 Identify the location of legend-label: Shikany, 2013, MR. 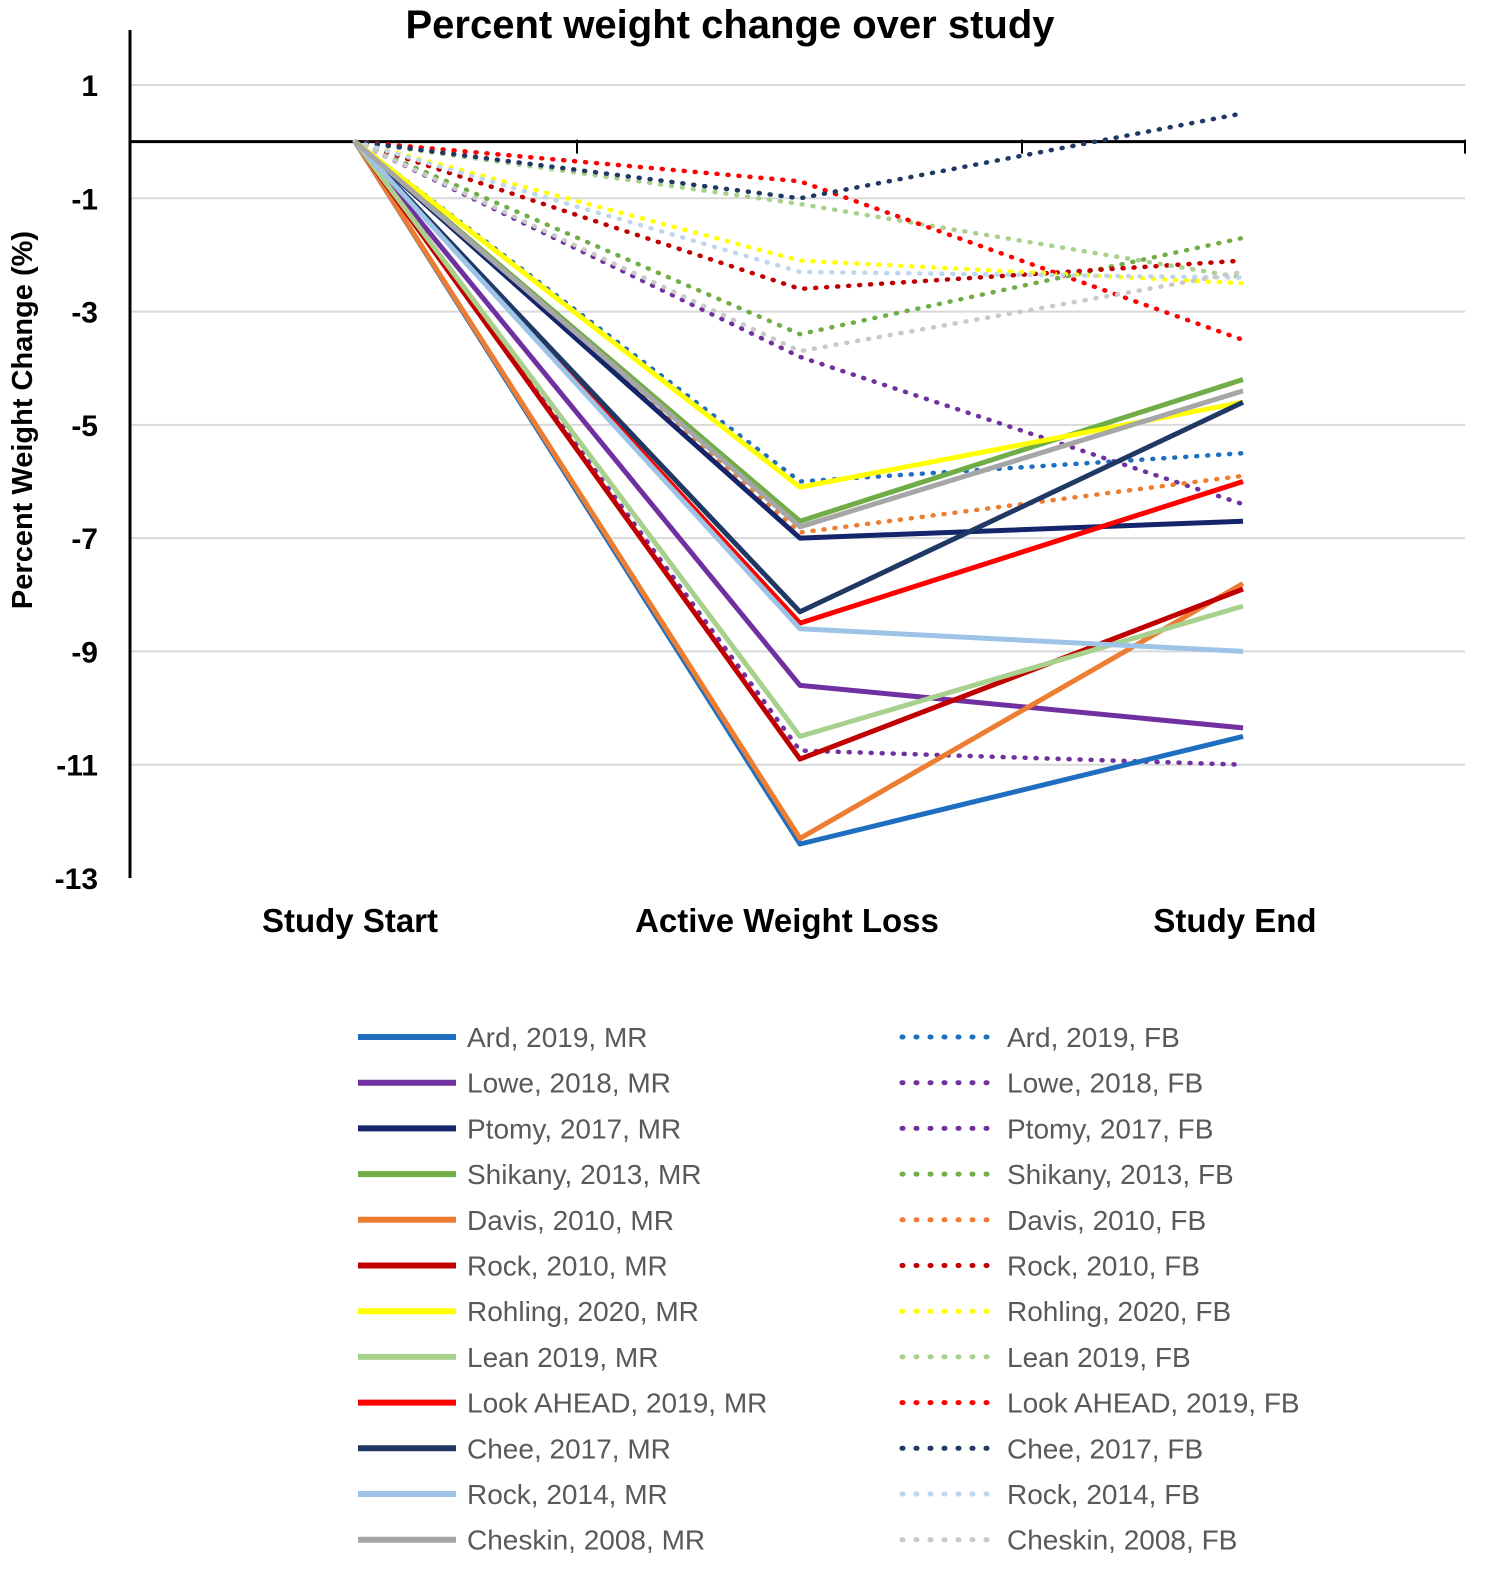
(584, 1174).